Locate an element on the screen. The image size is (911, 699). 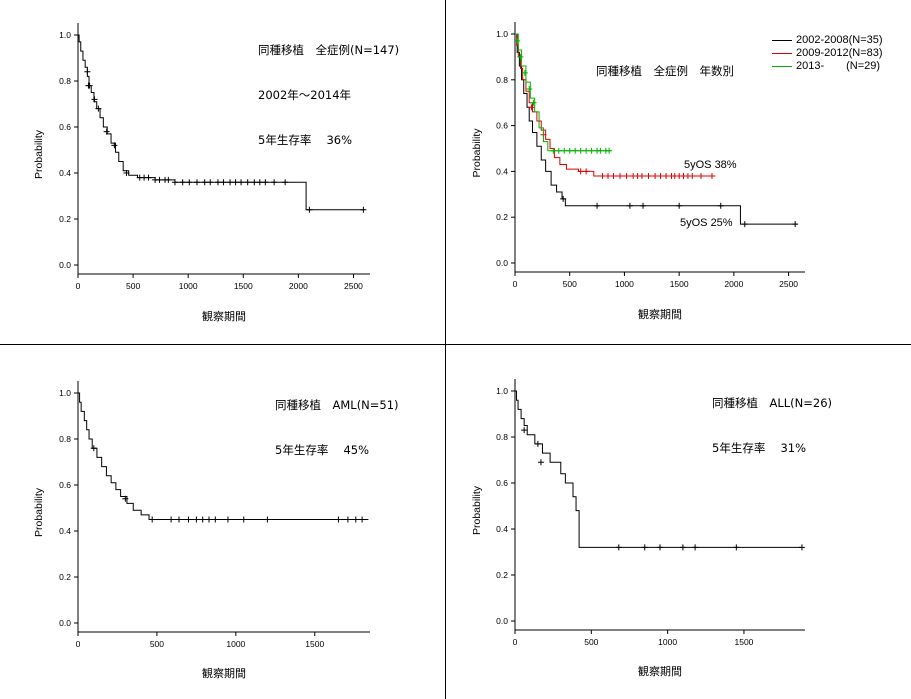
annotation-line: 5年生存率 45% is located at coordinates (322, 450).